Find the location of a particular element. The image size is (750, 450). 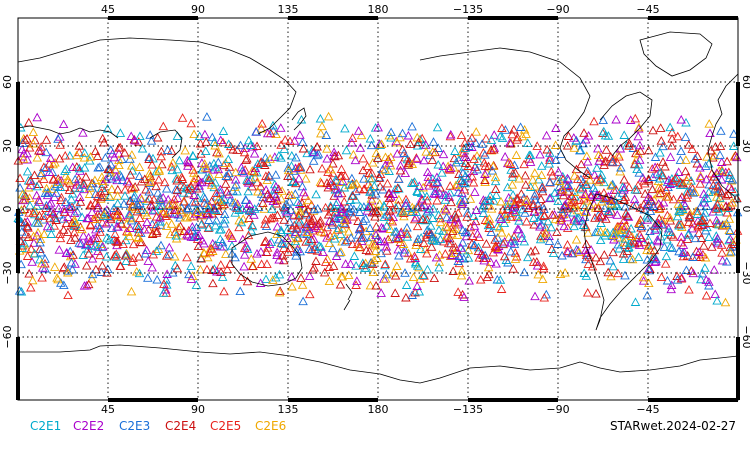

coastline-europe-africa is located at coordinates (723, 139).